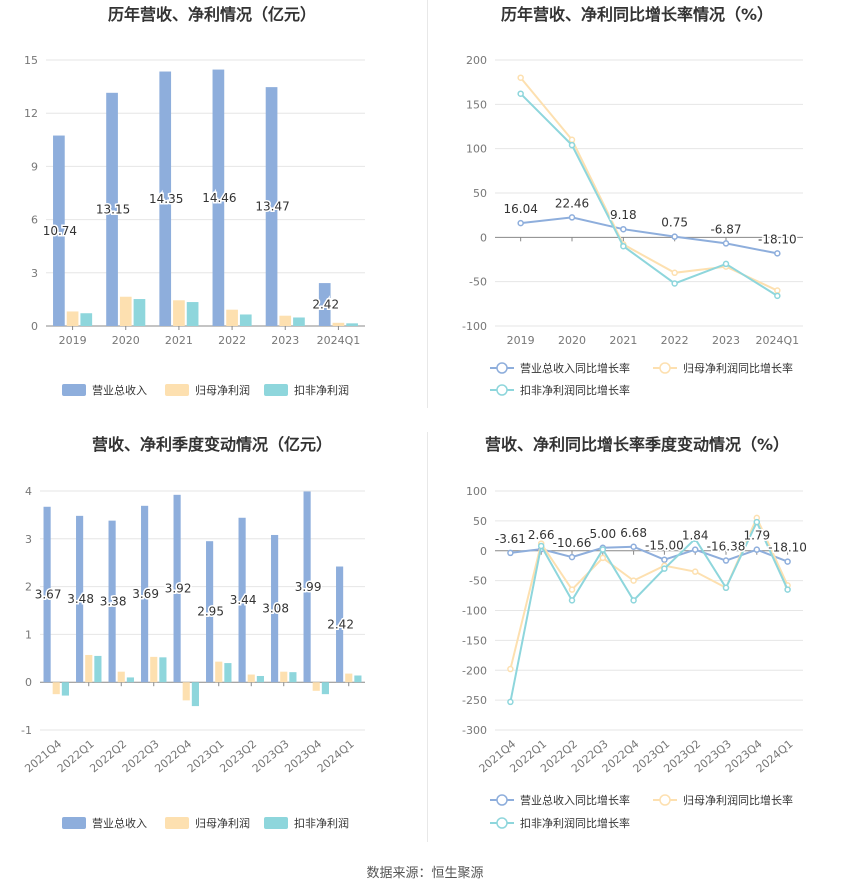  I want to click on y-tick-label: 150, so click(476, 104).